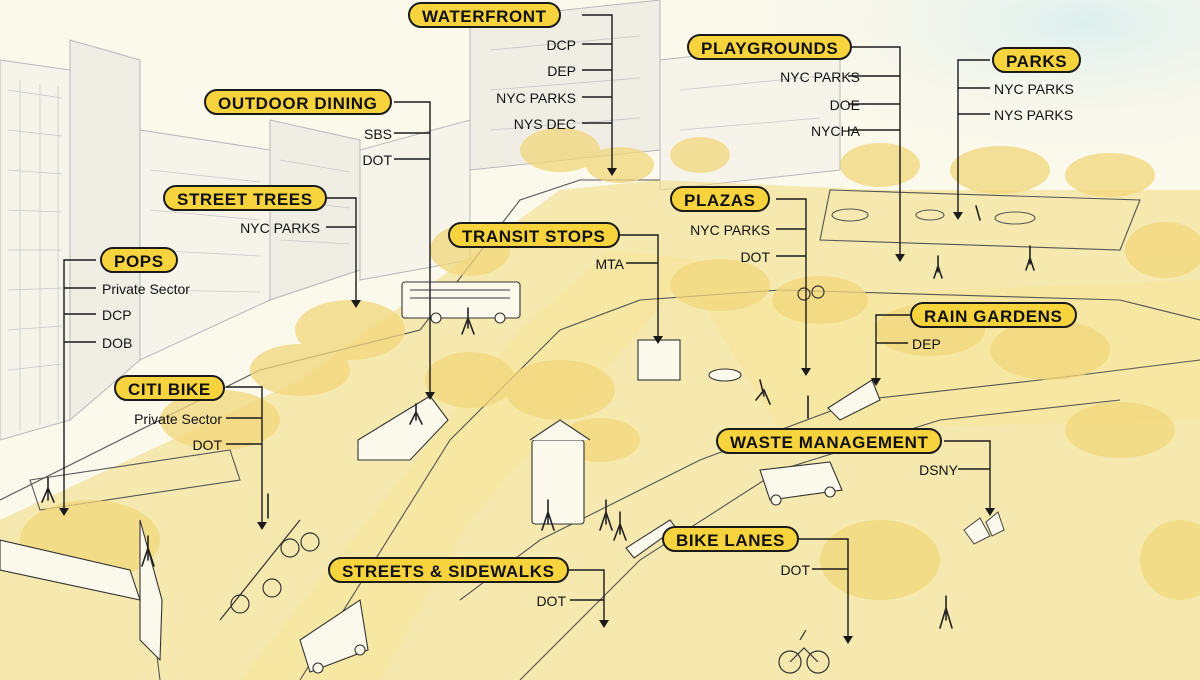 Image resolution: width=1200 pixels, height=680 pixels. I want to click on label-transit-stops: TRANSIT STOPS, so click(534, 235).